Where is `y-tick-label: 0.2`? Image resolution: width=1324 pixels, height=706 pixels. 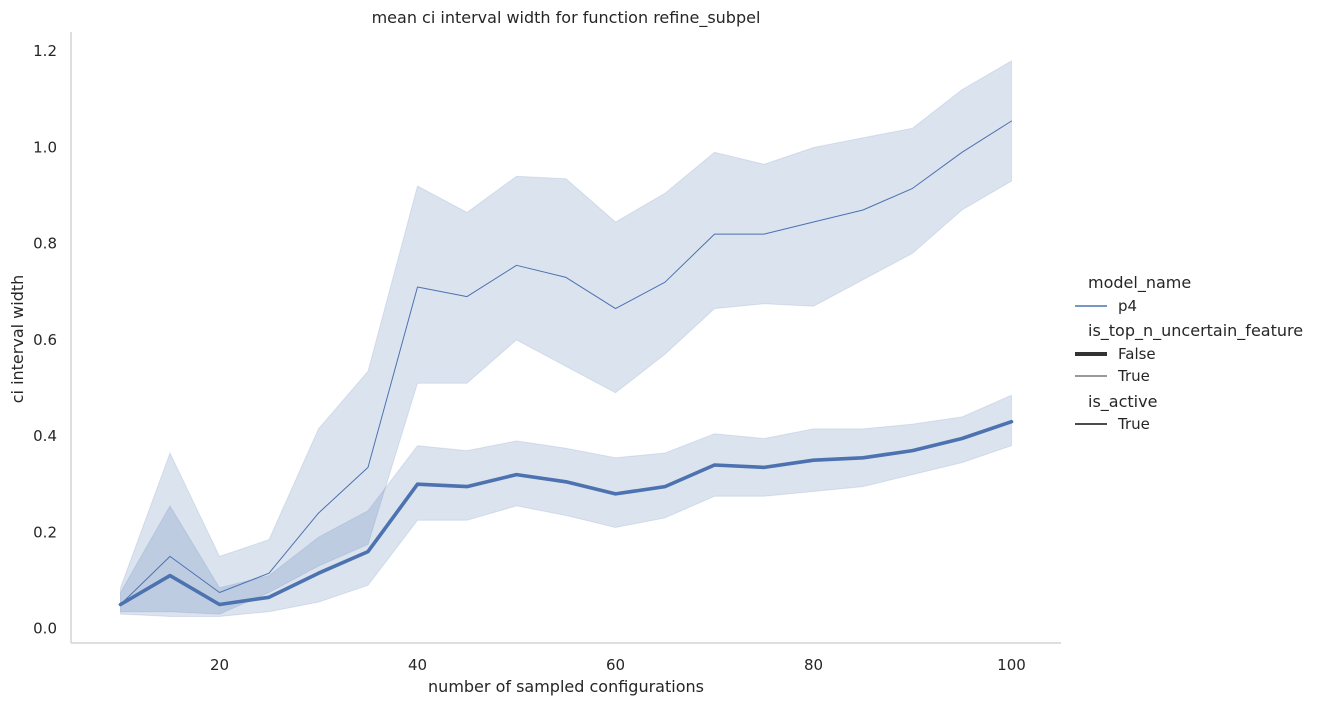 y-tick-label: 0.2 is located at coordinates (45, 532).